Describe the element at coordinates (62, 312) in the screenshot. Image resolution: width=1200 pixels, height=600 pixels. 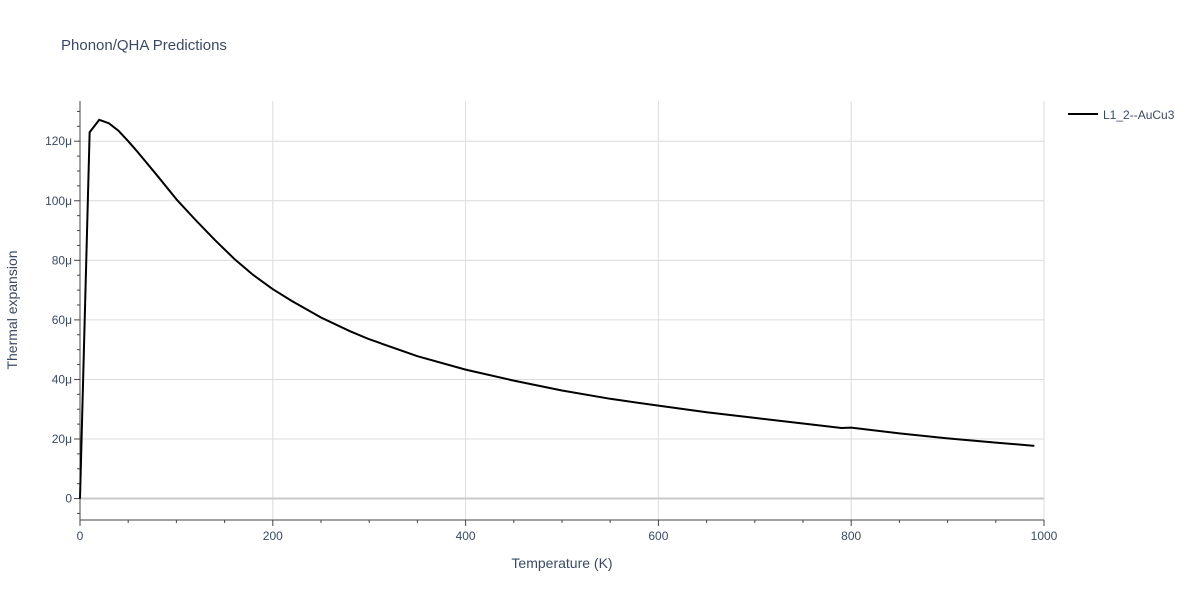
I see `y-axis-ticks: 0 20μ 40μ 60μ 80μ 100μ 120μ` at that location.